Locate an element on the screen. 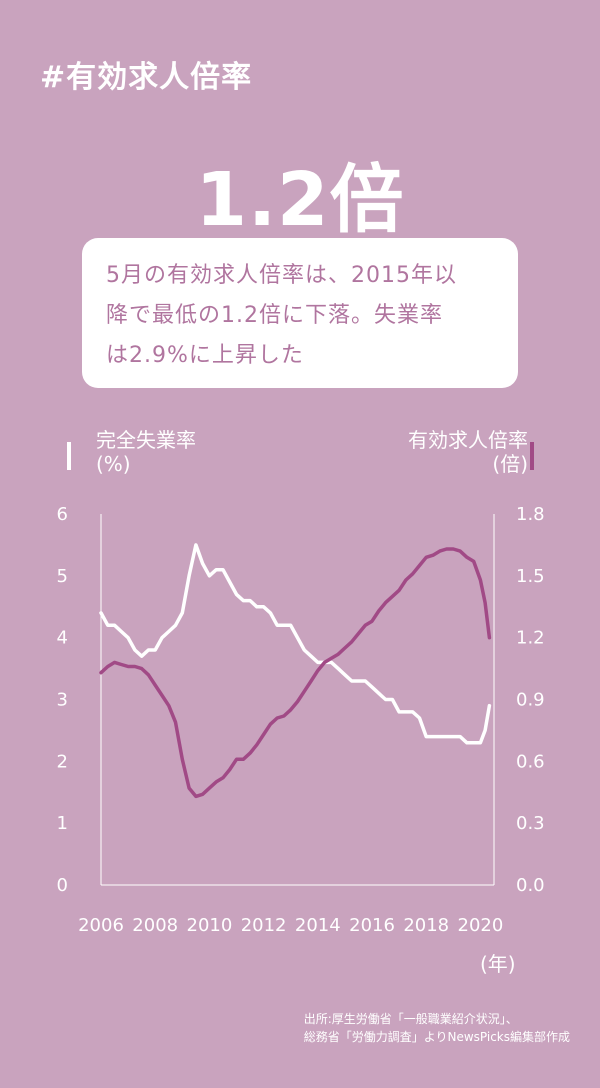 Image resolution: width=600 pixels, height=1088 pixels. x-tick-label: 2014 is located at coordinates (318, 925).